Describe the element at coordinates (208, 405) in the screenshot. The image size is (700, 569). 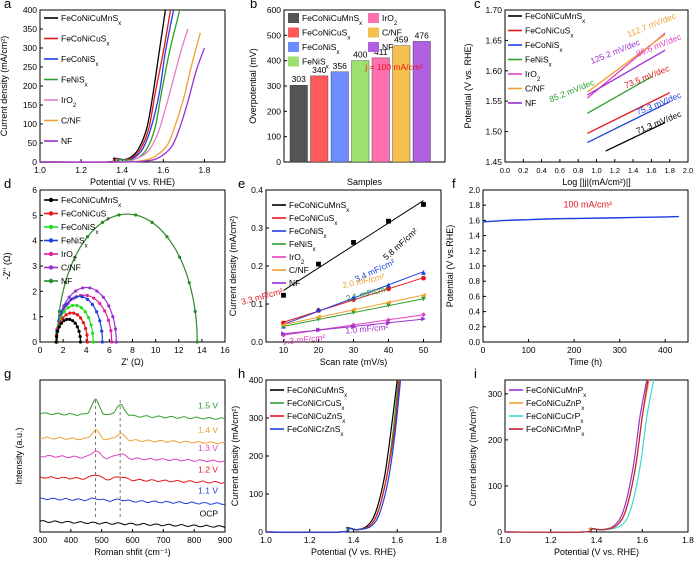
I see `series-label-g: 1.5 V` at that location.